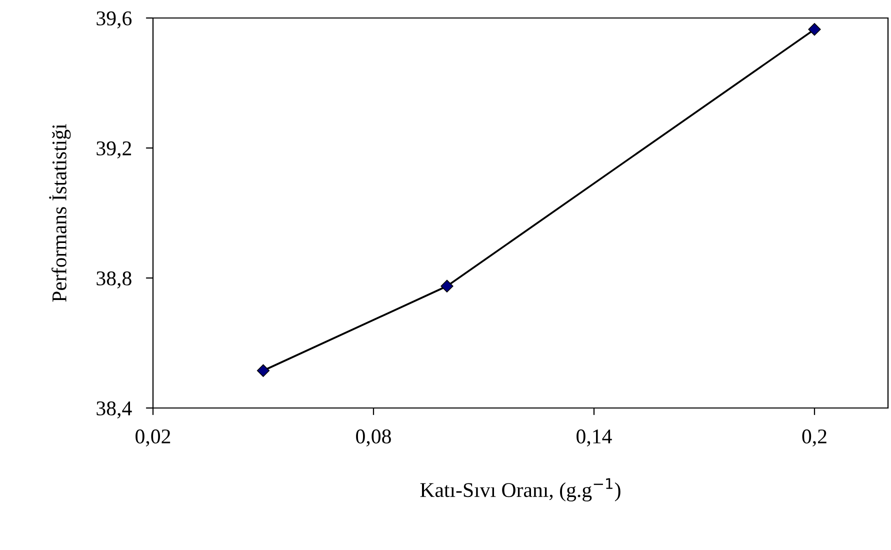 This screenshot has width=891, height=550. Describe the element at coordinates (114, 279) in the screenshot. I see `y-tick-label: 38,8` at that location.